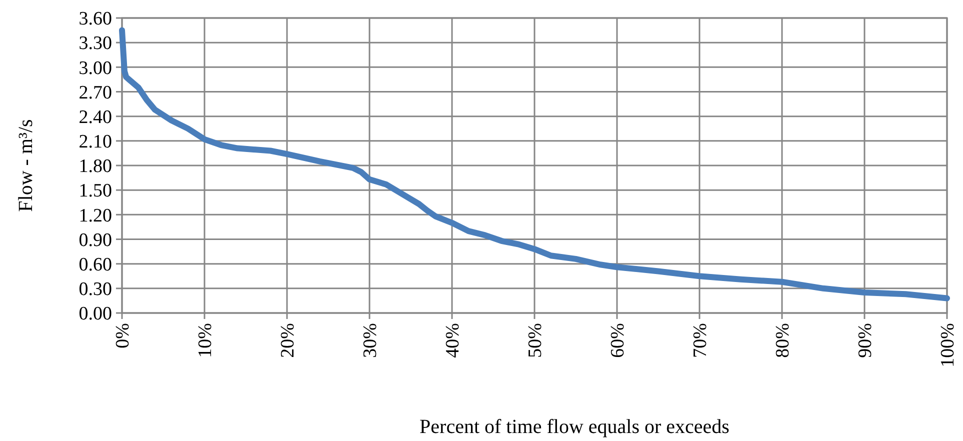 The image size is (963, 441). What do you see at coordinates (95, 167) in the screenshot?
I see `y-tick-label: 1.80` at bounding box center [95, 167].